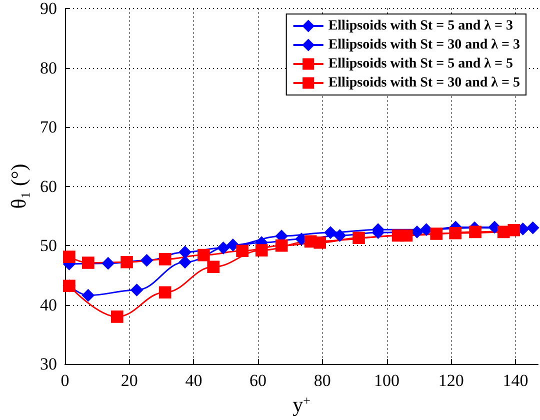 The image size is (540, 420). Describe the element at coordinates (258, 380) in the screenshot. I see `x-tick-label: 60` at that location.